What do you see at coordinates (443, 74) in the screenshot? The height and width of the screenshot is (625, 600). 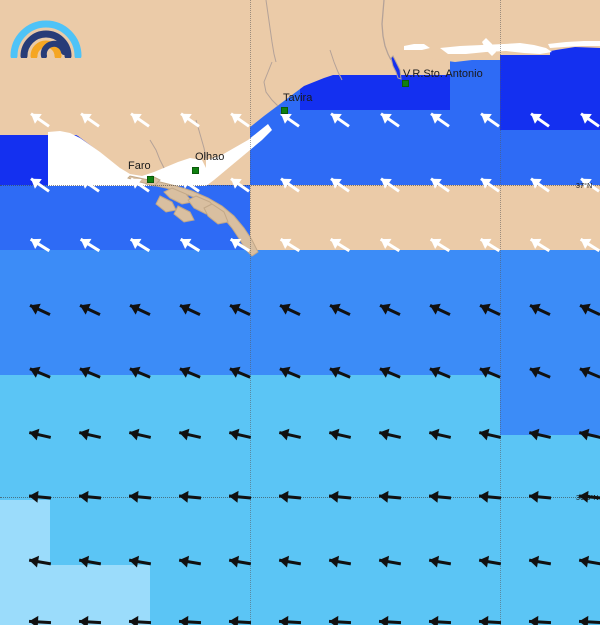 I see `city-name-label: V.R.Sto. Antonio` at bounding box center [443, 74].